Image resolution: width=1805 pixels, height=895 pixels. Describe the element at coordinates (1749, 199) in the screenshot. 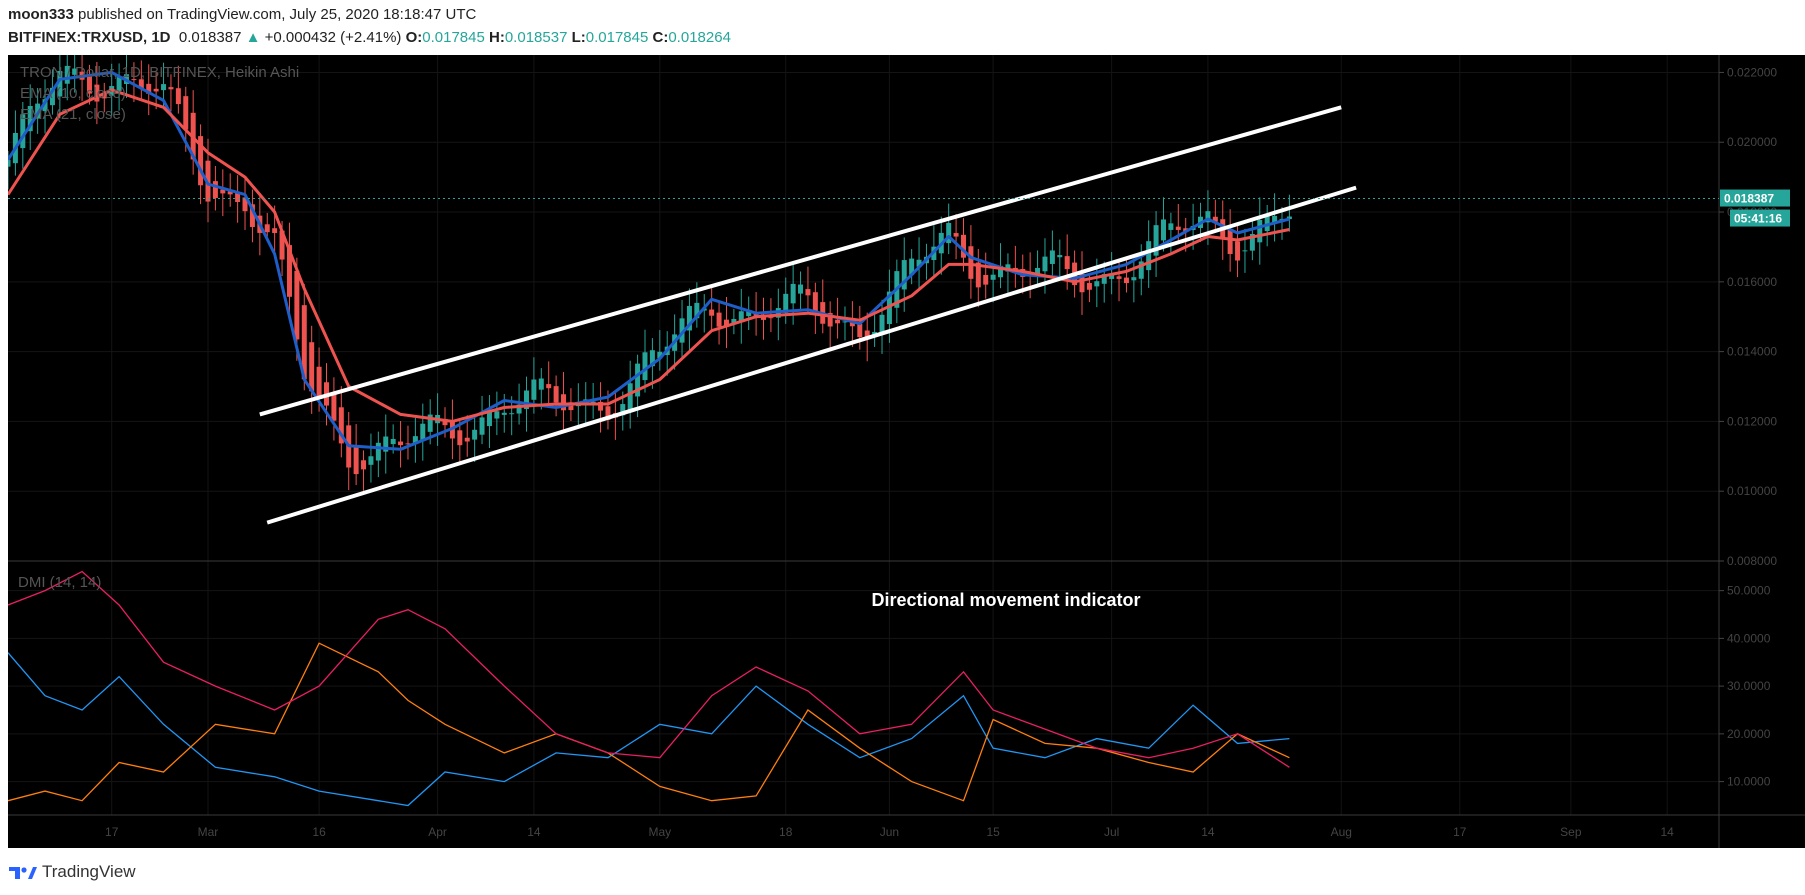

I see `price-tag-label: 0.018387` at that location.